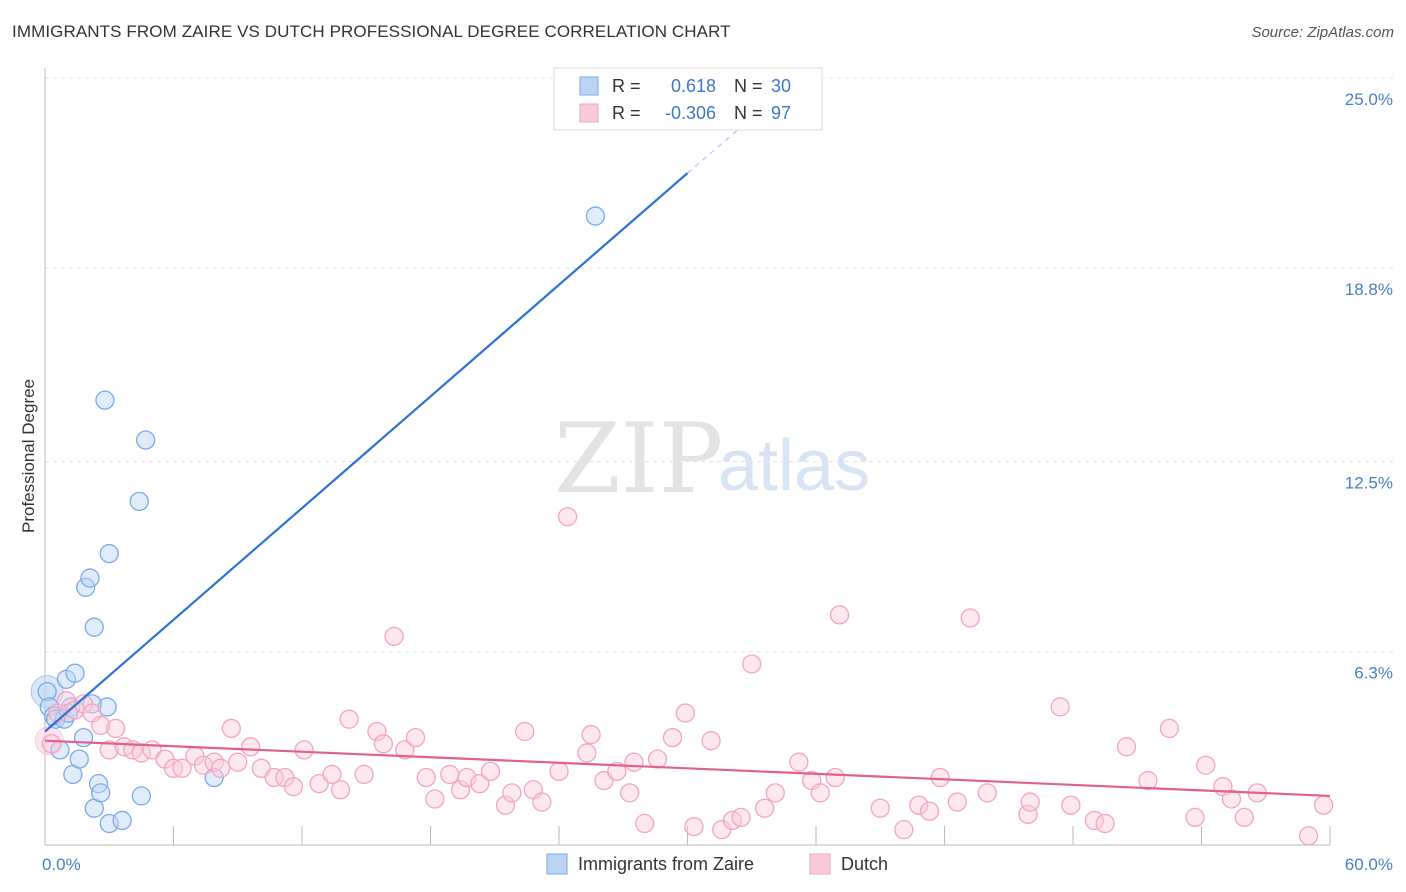 The image size is (1406, 892). Describe the element at coordinates (557, 864) in the screenshot. I see `bottom-legend-swatch-zaire` at that location.